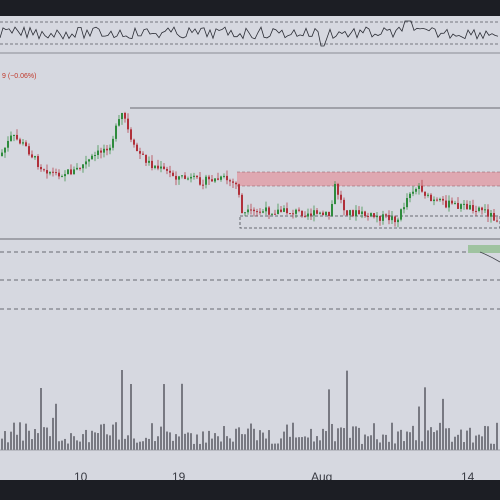 This screenshot has height=500, width=500. I want to click on price-change-label: 9 (−0.06%), so click(19, 76).